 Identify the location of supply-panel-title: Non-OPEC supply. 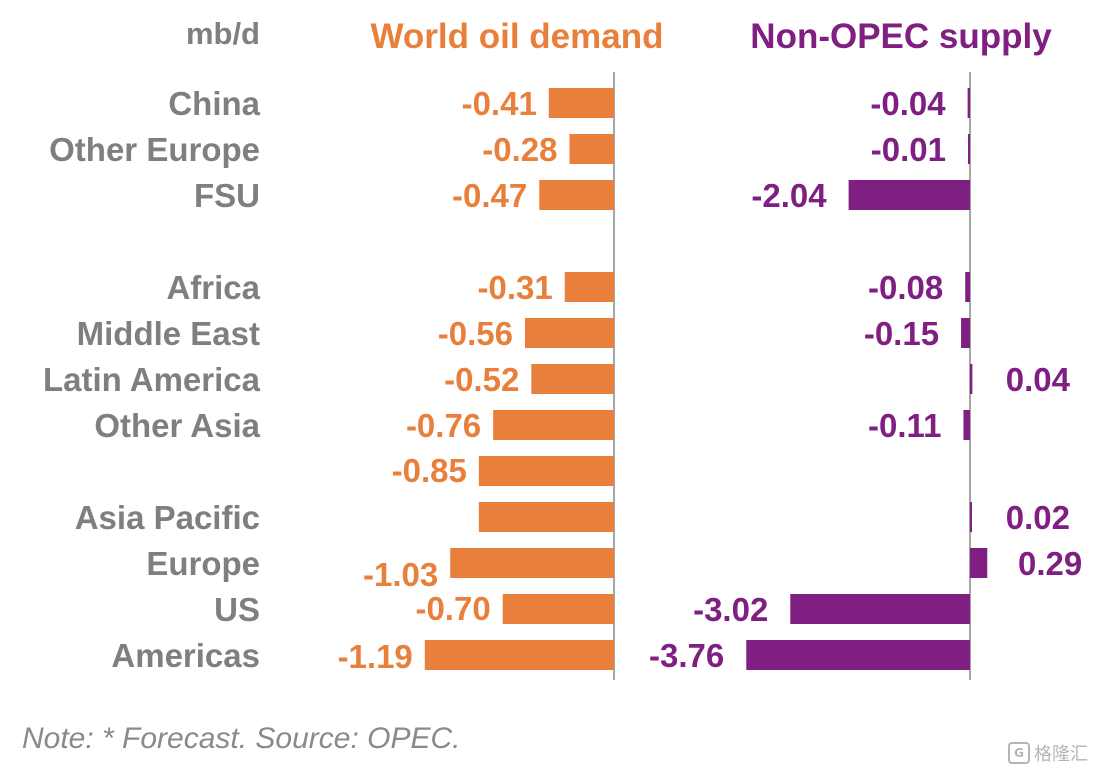
(901, 36).